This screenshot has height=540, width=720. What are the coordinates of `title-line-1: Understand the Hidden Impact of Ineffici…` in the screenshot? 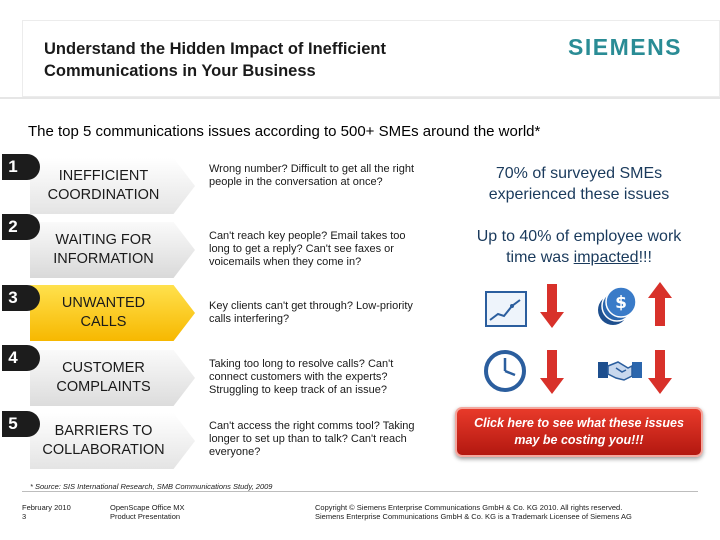 It's located at (215, 49).